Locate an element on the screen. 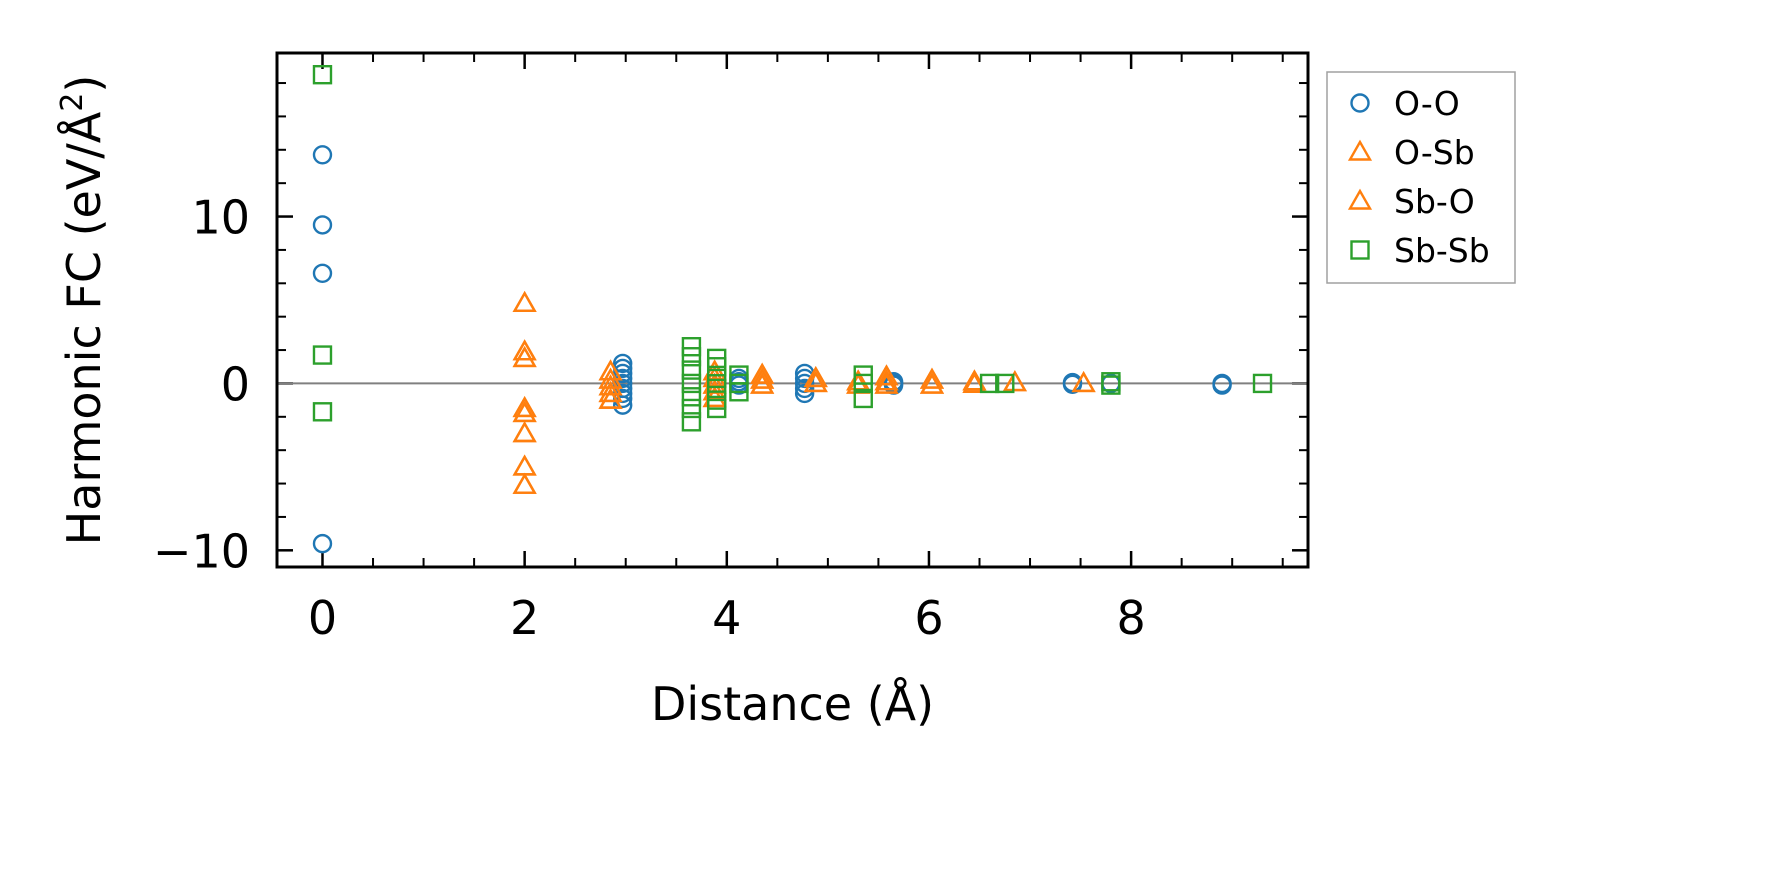 The height and width of the screenshot is (883, 1767). x-tick-label: 4 is located at coordinates (726, 618).